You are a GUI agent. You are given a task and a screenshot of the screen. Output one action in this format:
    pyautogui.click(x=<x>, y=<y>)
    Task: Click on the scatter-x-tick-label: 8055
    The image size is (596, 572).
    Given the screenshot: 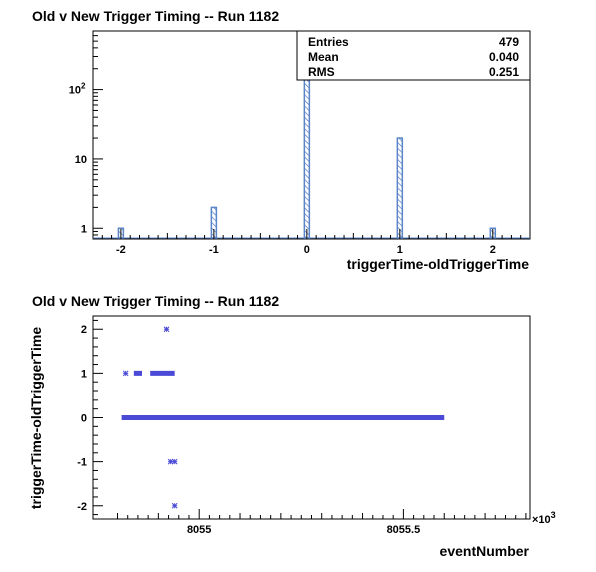 What is the action you would take?
    pyautogui.click(x=199, y=530)
    